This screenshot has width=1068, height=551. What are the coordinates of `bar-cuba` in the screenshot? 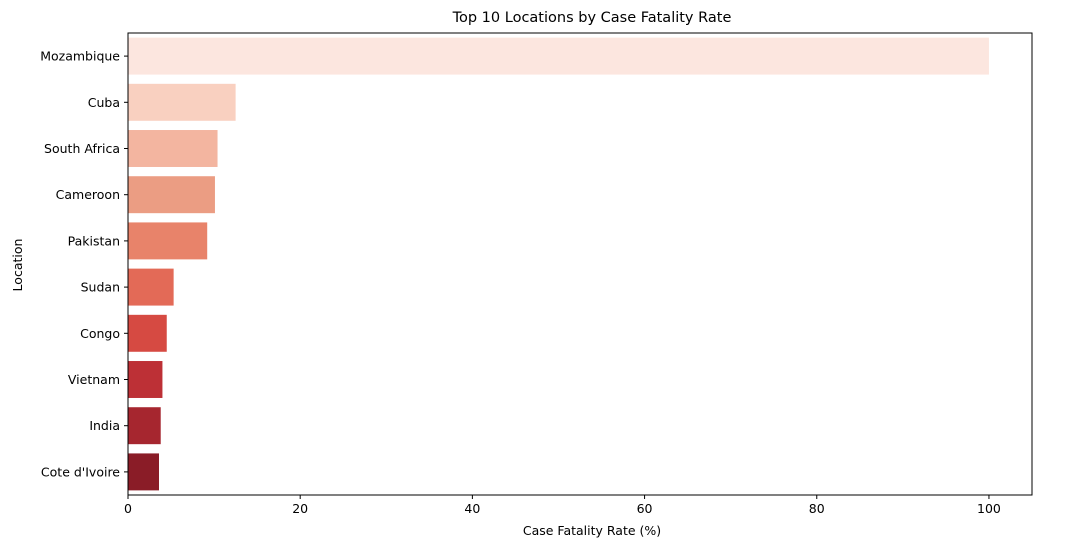 It's located at (182, 102).